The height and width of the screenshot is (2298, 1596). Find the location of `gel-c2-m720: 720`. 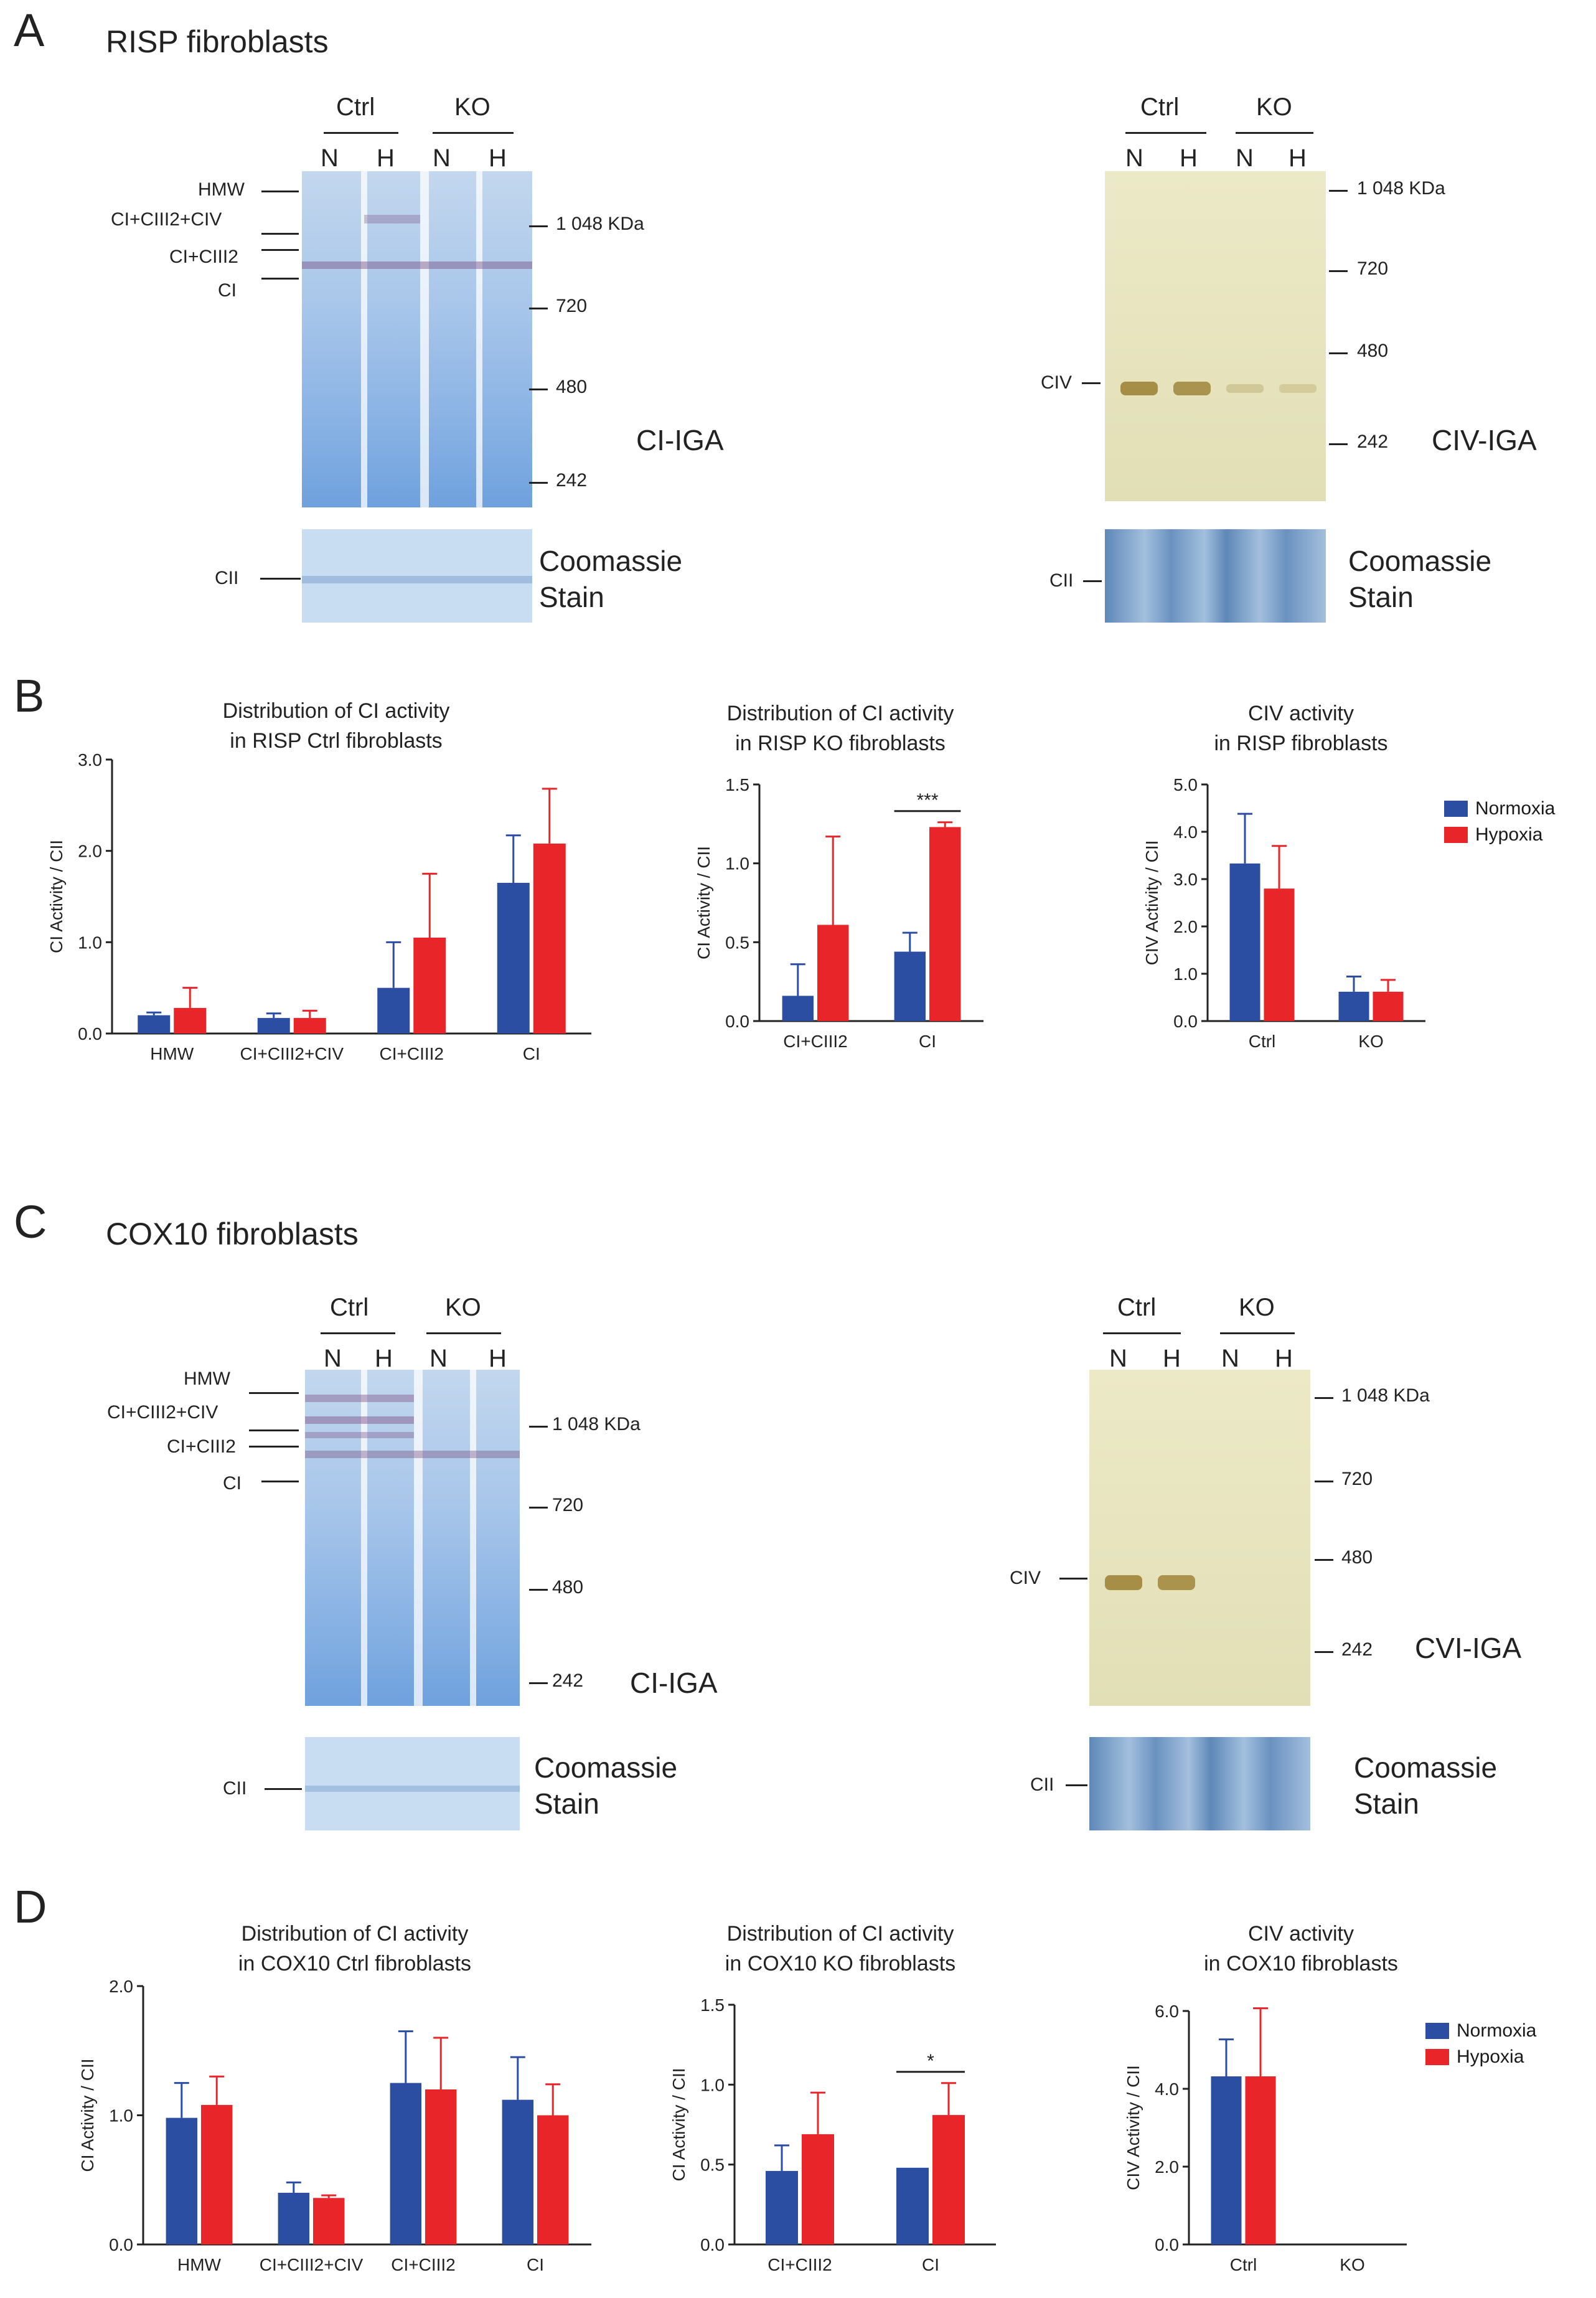

gel-c2-m720: 720 is located at coordinates (1357, 1479).